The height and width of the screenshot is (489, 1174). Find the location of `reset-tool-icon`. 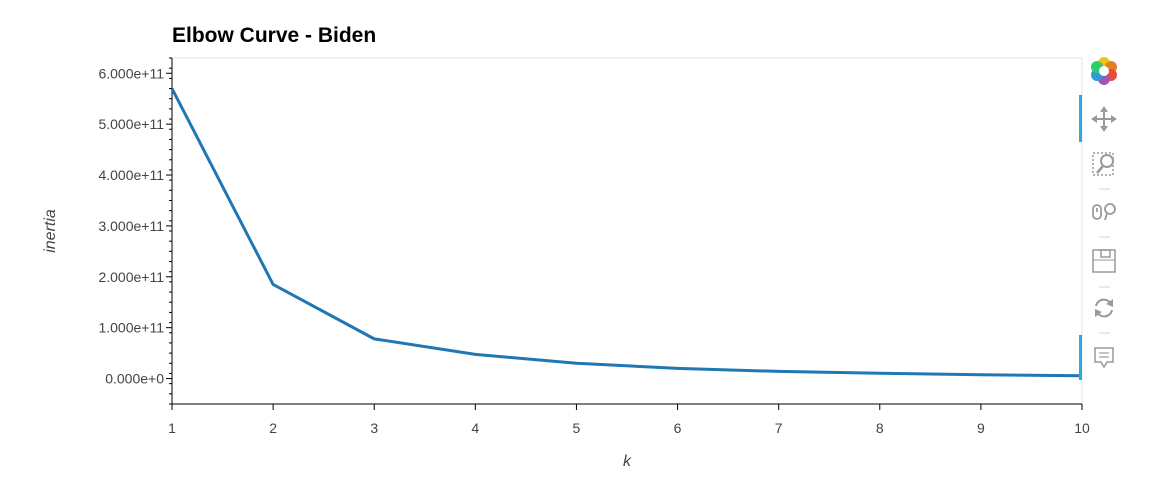

reset-tool-icon is located at coordinates (1104, 308).